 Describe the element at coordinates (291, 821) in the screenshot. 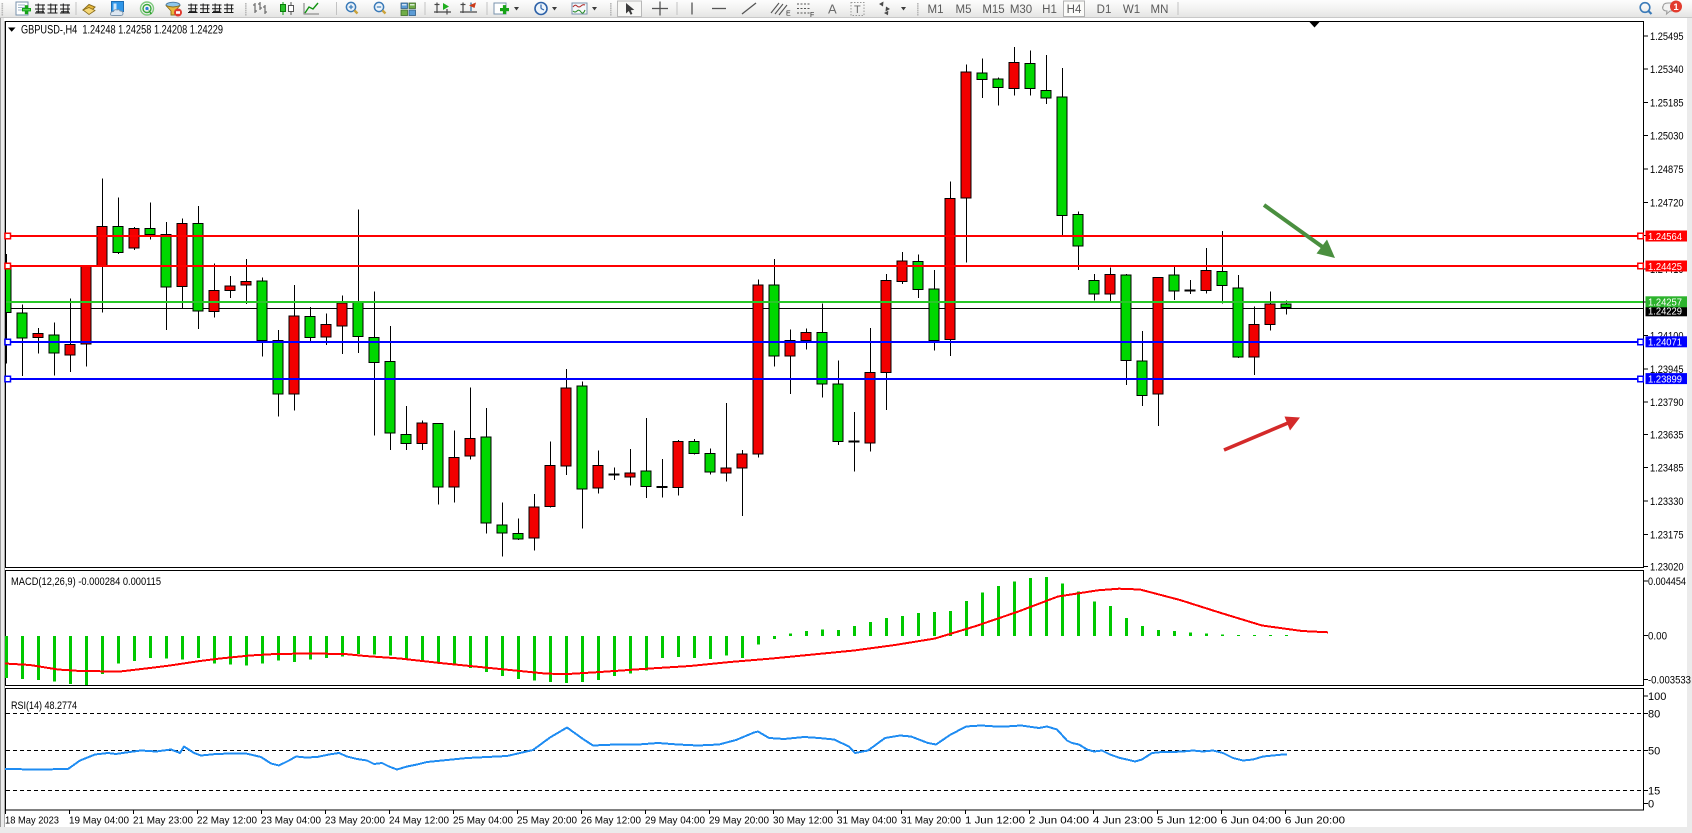

I see `svg-text: 23 May 04:00` at that location.